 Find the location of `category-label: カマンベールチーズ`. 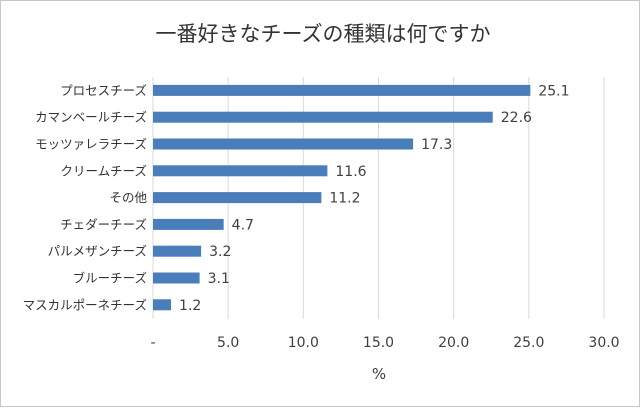

category-label: カマンベールチーズ is located at coordinates (91, 117).